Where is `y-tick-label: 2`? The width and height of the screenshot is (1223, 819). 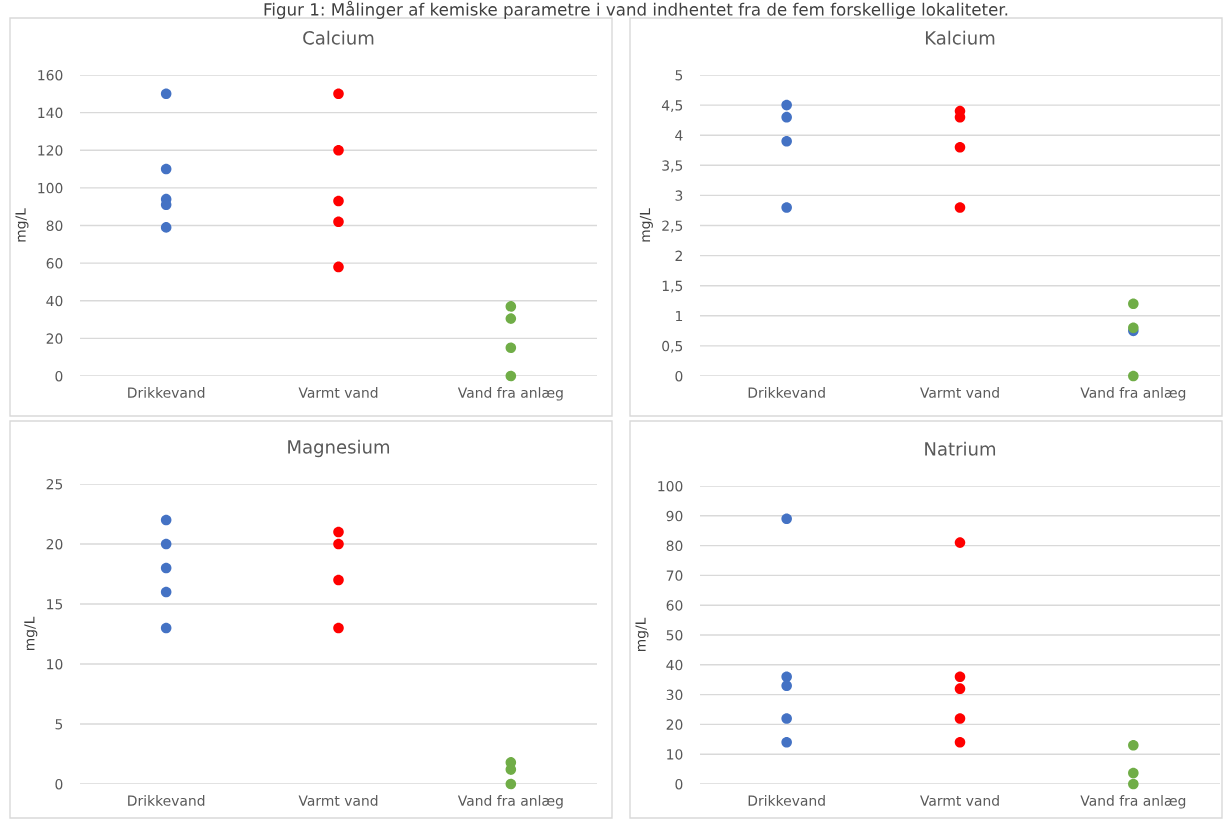
y-tick-label: 2 is located at coordinates (678, 255).